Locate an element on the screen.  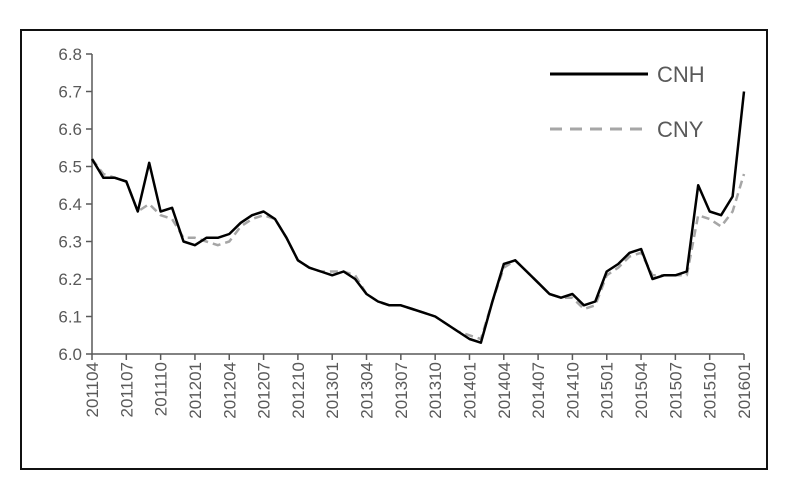
x-tick-label: 201304 is located at coordinates (367, 390).